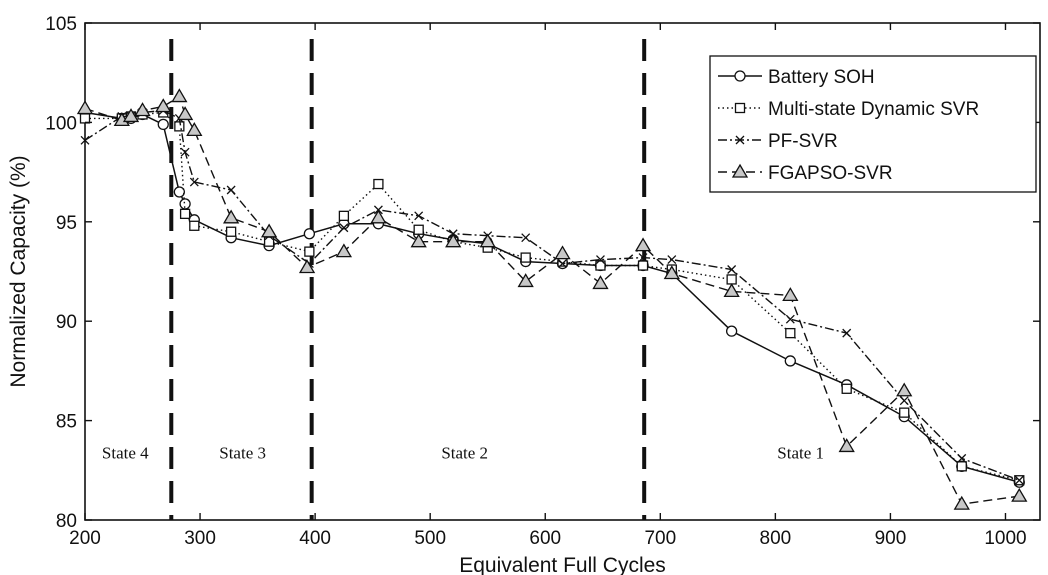 Image resolution: width=1048 pixels, height=575 pixels. Describe the element at coordinates (873, 109) in the screenshot. I see `legend-label: Multi-state Dynamic SVR` at that location.